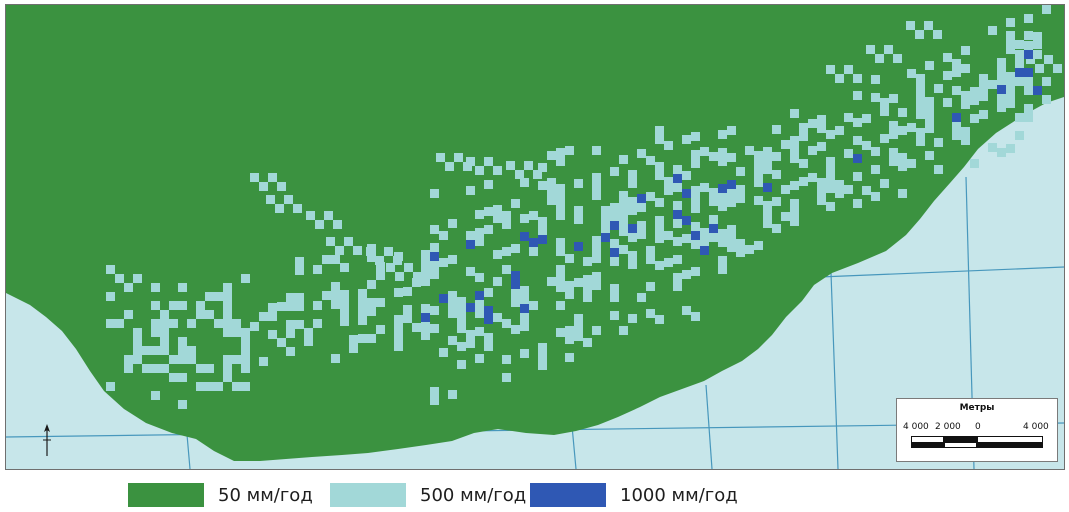 The height and width of the screenshot is (512, 1069). What do you see at coordinates (978, 427) in the screenshot?
I see `scale-tick-label: 0` at bounding box center [978, 427].